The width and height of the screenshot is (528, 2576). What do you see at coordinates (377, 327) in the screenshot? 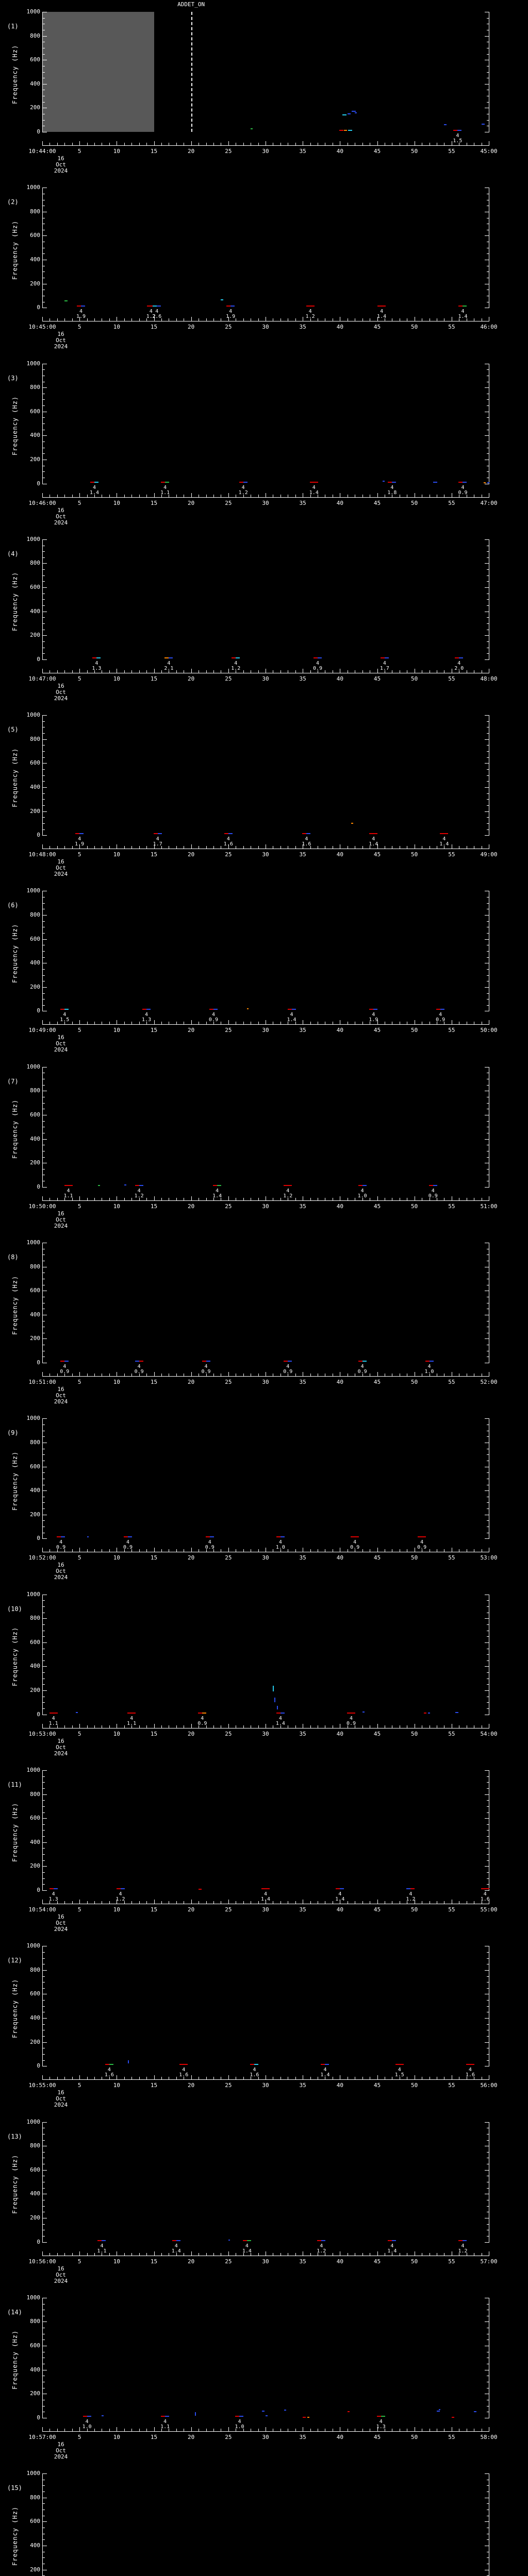
I see `x-tick-label: 45` at bounding box center [377, 327].